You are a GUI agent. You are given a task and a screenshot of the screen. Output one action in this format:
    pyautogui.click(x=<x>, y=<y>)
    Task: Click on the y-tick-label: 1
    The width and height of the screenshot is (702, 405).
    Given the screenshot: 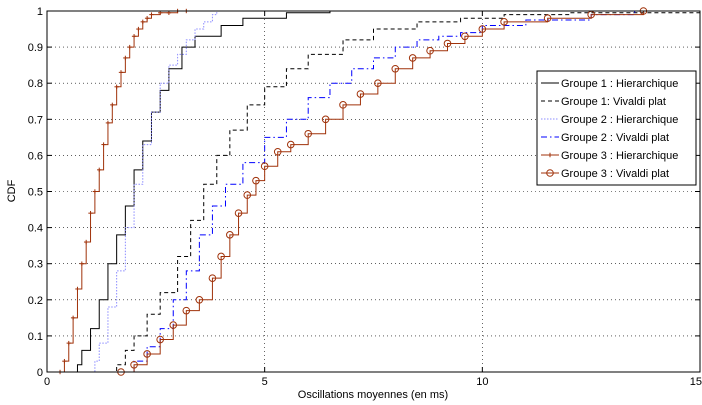 What is the action you would take?
    pyautogui.click(x=40, y=12)
    